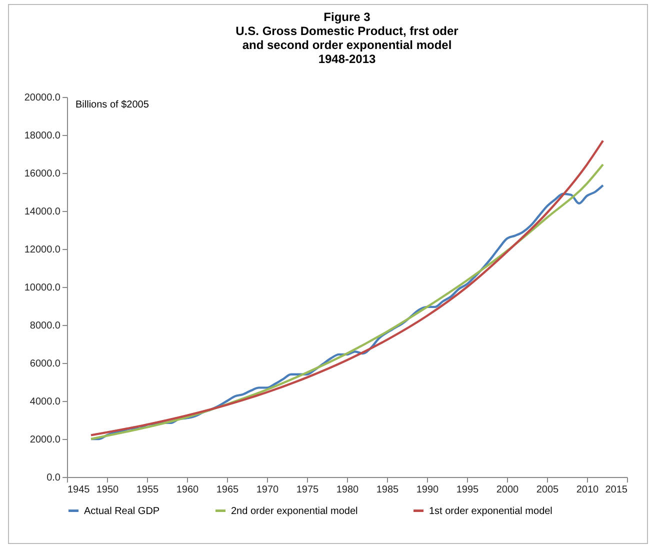 The height and width of the screenshot is (554, 662). What do you see at coordinates (388, 490) in the screenshot?
I see `x-tick-label: 1985` at bounding box center [388, 490].